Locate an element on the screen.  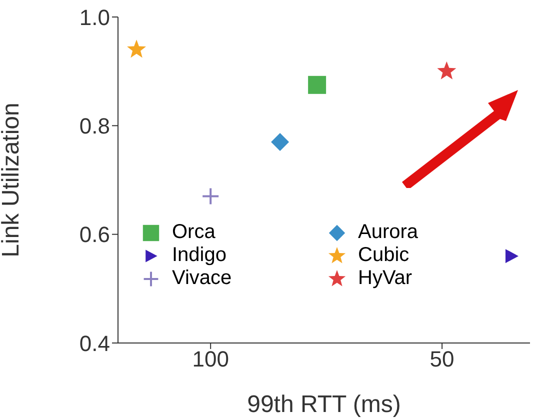
x-tick-label: 100 is located at coordinates (210, 359).